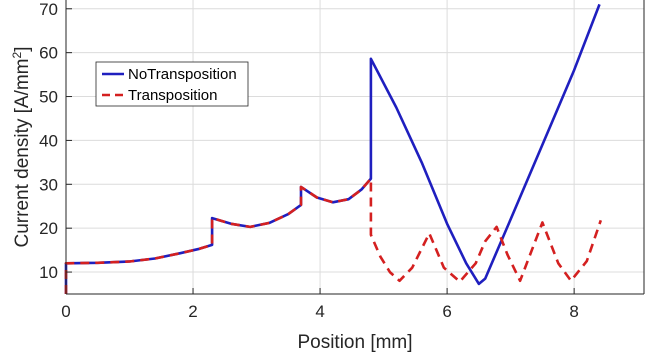  I want to click on legend-label-notransposition: NoTransposition, so click(182, 74).